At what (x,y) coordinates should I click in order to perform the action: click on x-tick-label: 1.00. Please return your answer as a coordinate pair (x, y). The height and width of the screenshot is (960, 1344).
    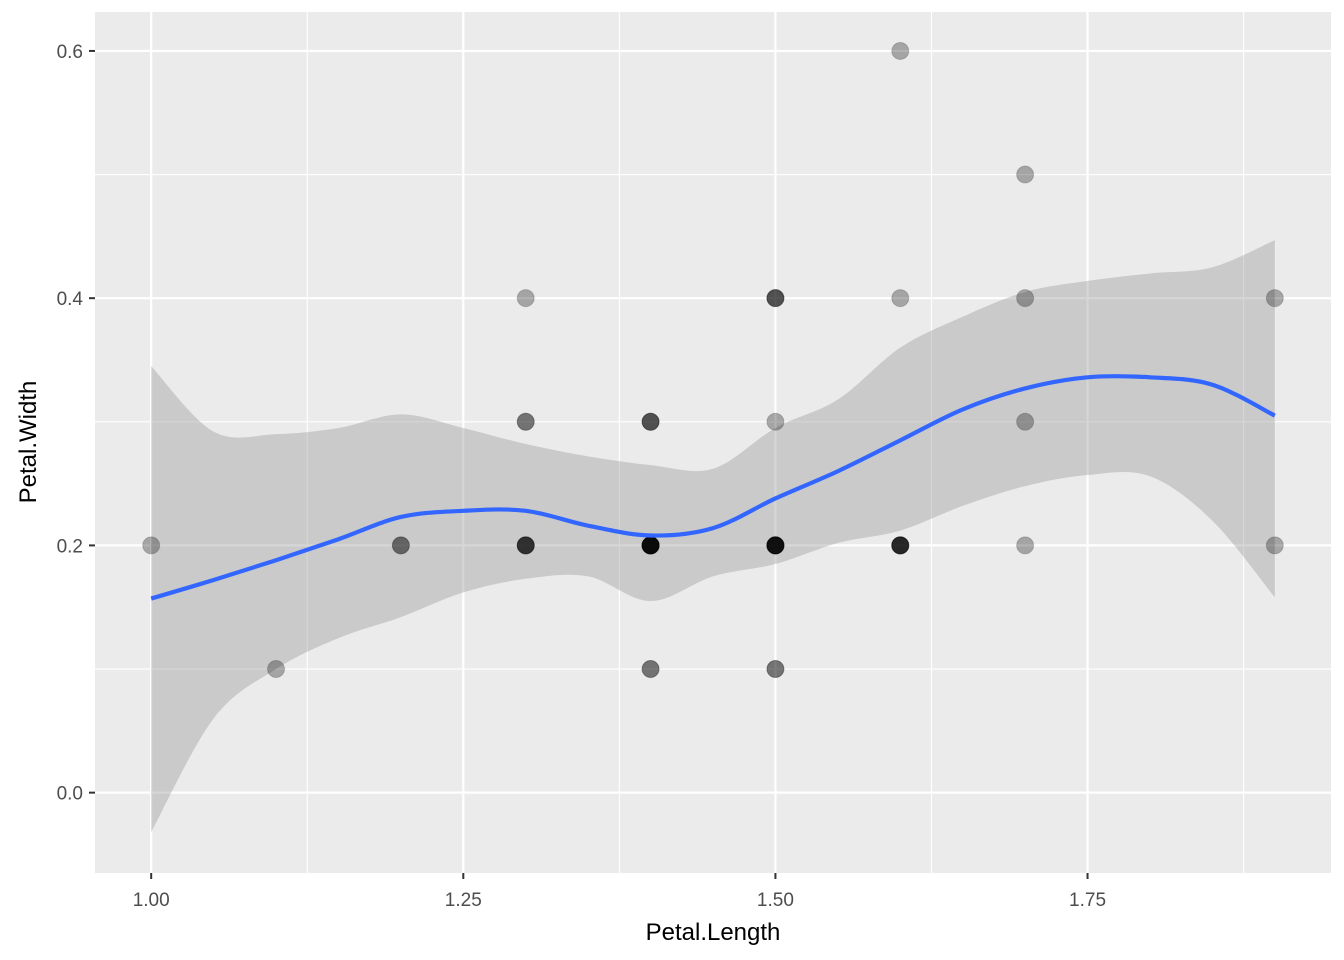
    Looking at the image, I should click on (151, 900).